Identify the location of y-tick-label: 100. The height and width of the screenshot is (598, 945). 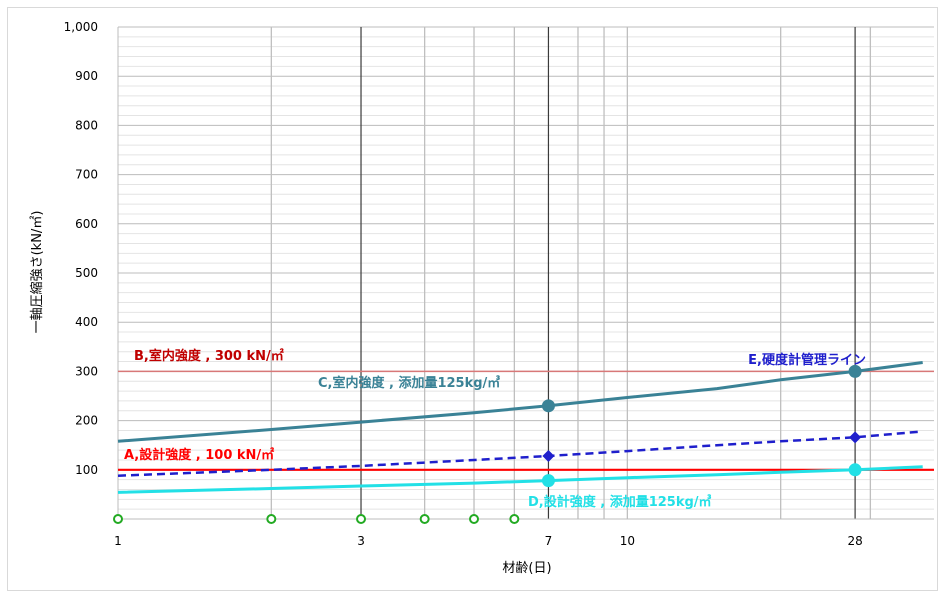
(86, 470).